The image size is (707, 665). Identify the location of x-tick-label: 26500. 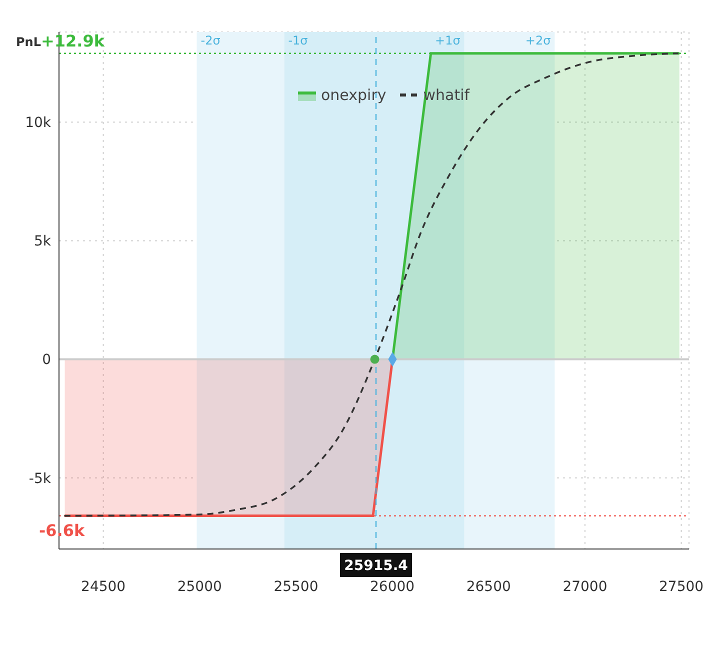
(488, 586).